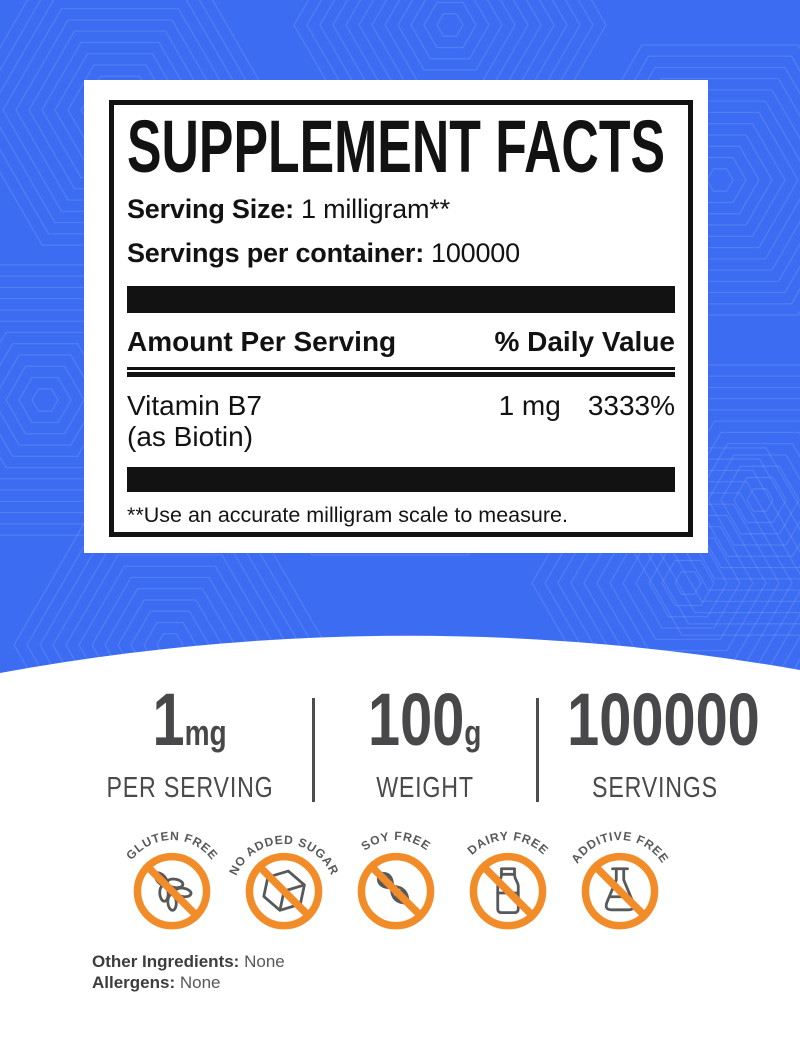 This screenshot has width=800, height=1054. Describe the element at coordinates (401, 421) in the screenshot. I see `nutrient-row: Vitamin B7 (as Biotin) 1 mg 3333%` at that location.